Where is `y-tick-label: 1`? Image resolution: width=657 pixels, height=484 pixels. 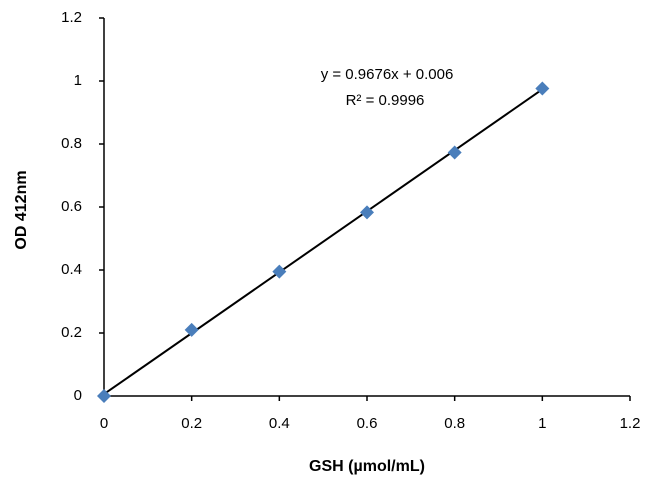
y-tick-label: 1 is located at coordinates (78, 80).